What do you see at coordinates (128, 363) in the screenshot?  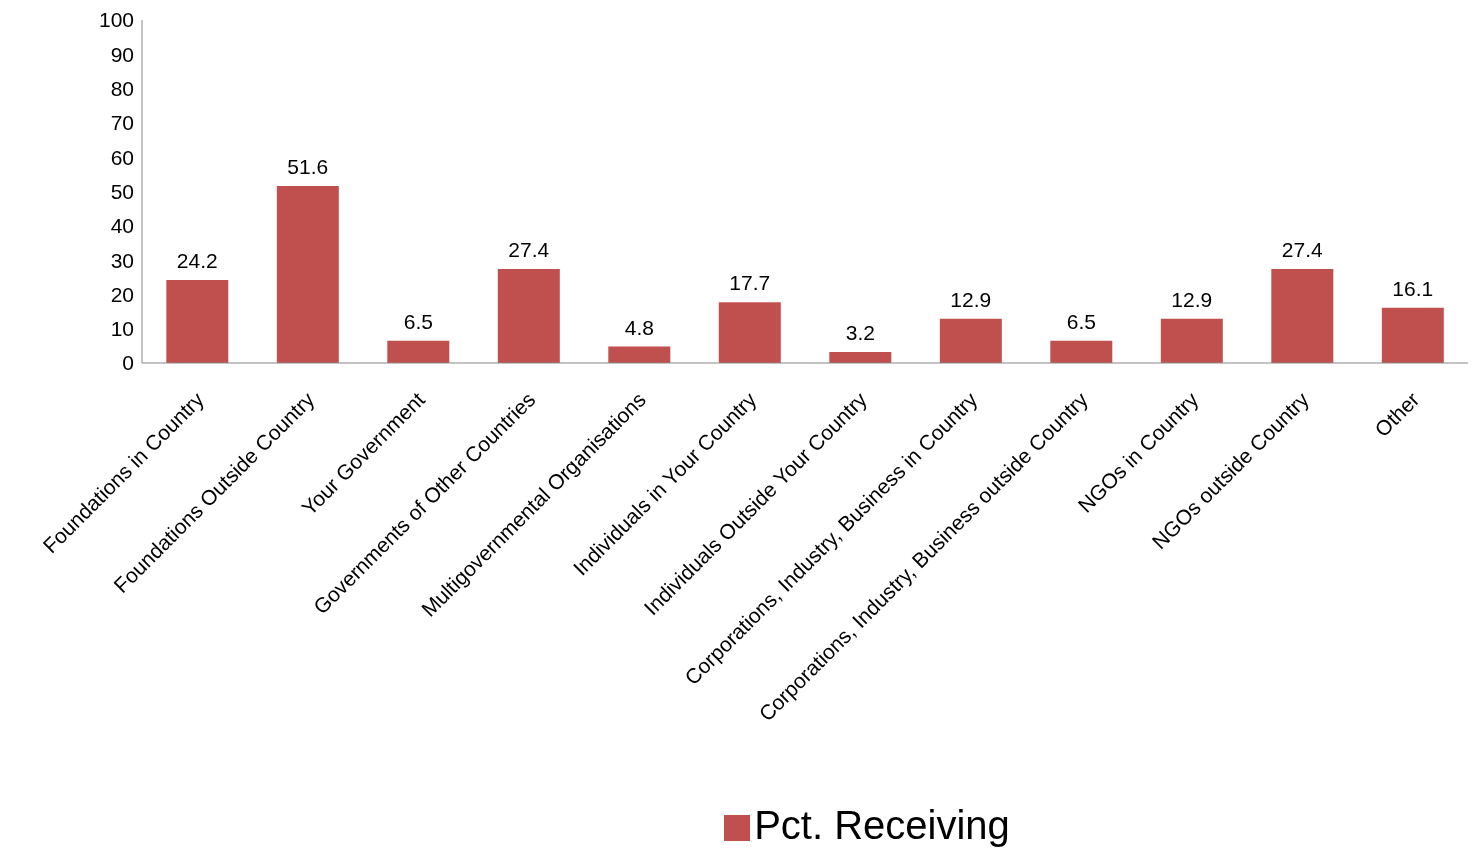 I see `y-tick-label: 0` at bounding box center [128, 363].